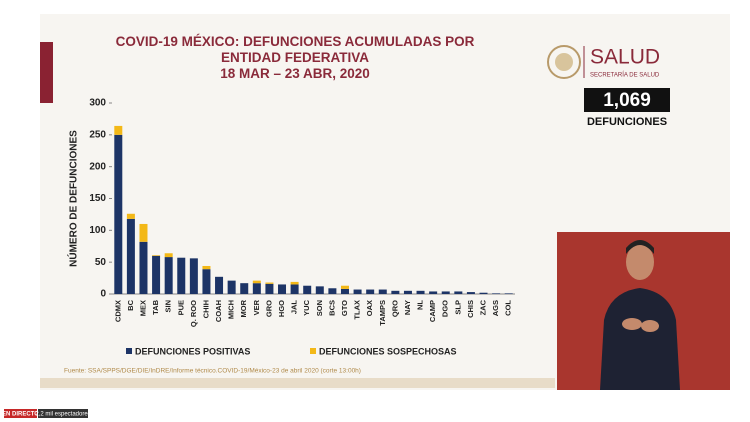 Image resolution: width=750 pixels, height=422 pixels. Describe the element at coordinates (46, 72) in the screenshot. I see `accent-bar` at that location.